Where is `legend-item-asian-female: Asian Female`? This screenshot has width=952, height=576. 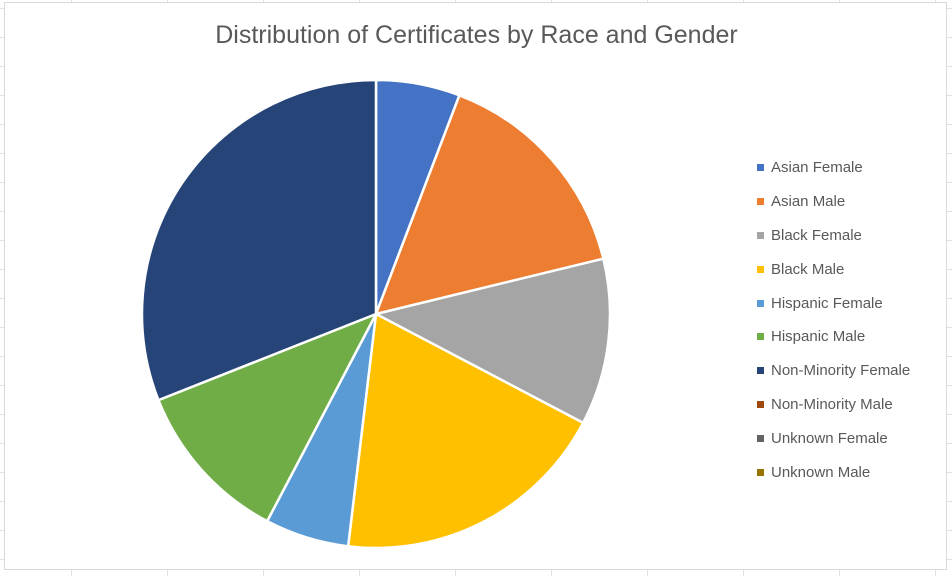 legend-item-asian-female: Asian Female is located at coordinates (852, 168).